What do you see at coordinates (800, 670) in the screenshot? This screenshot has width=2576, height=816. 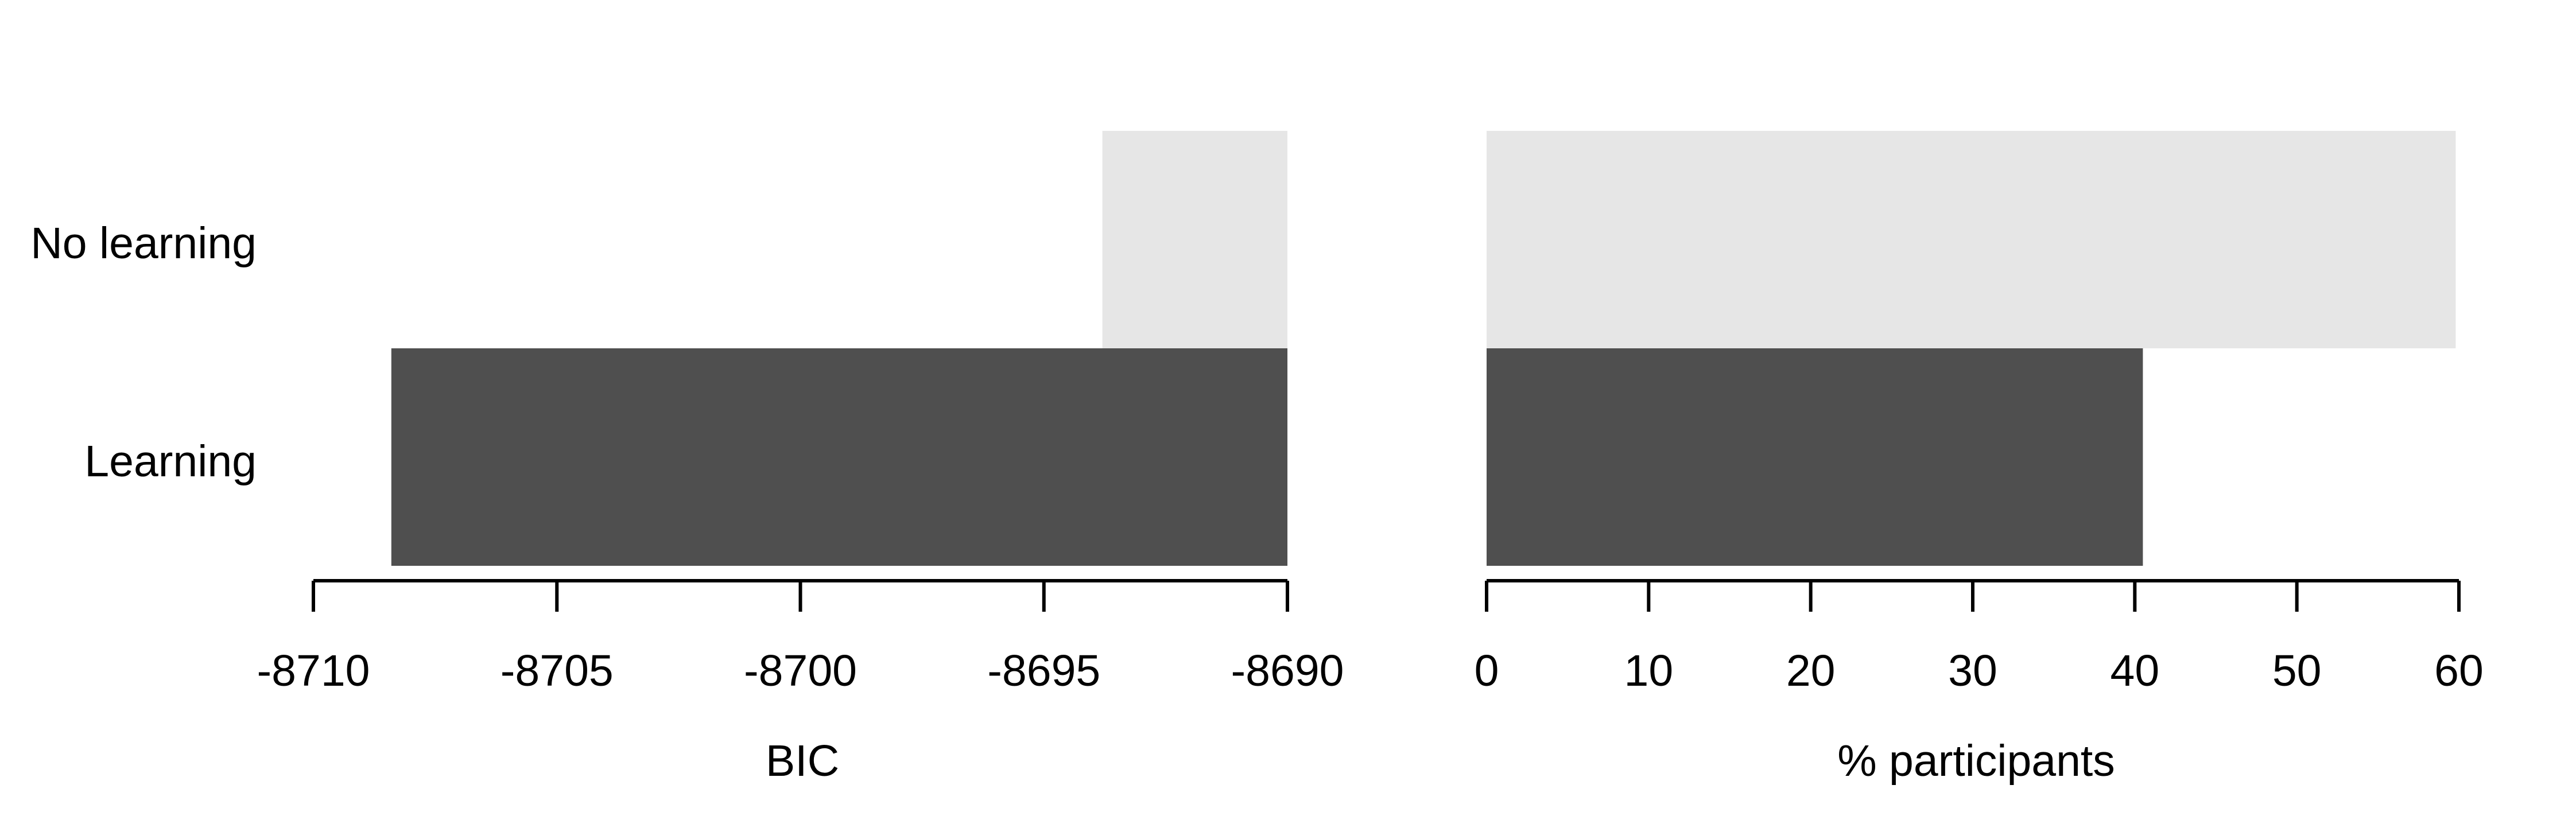 I see `bic-tick-label: -8700` at bounding box center [800, 670].